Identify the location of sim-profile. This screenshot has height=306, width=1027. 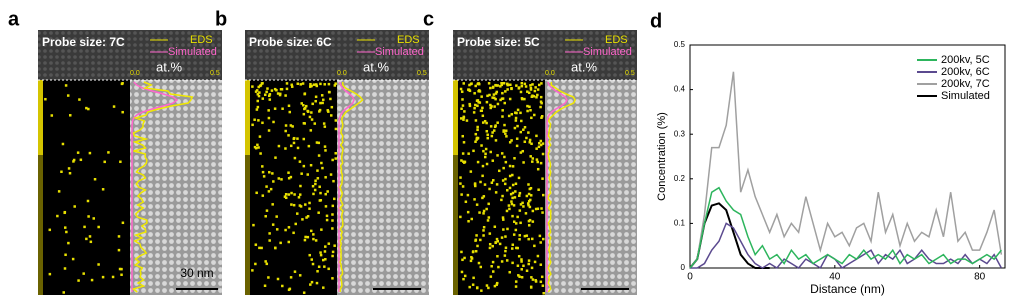
(557, 186).